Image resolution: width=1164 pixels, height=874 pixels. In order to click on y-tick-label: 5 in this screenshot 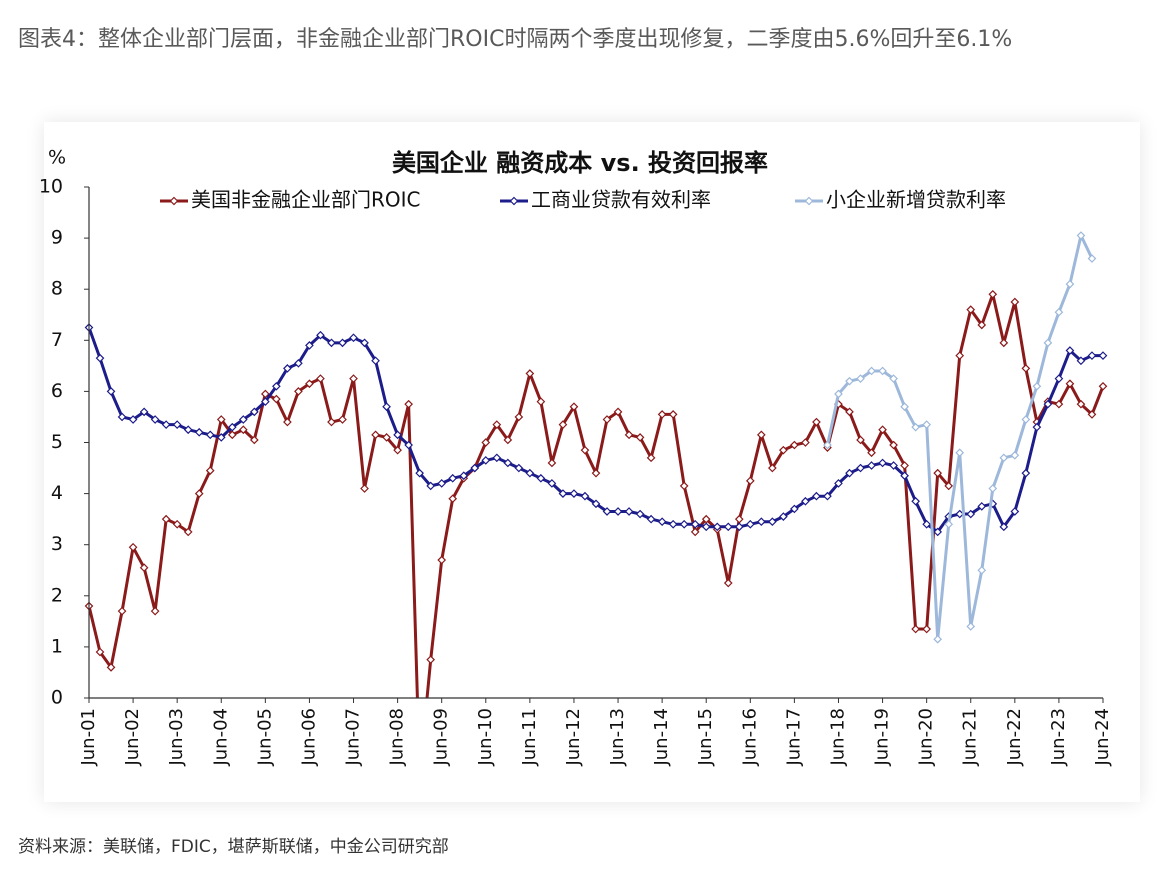, I will do `click(57, 442)`.